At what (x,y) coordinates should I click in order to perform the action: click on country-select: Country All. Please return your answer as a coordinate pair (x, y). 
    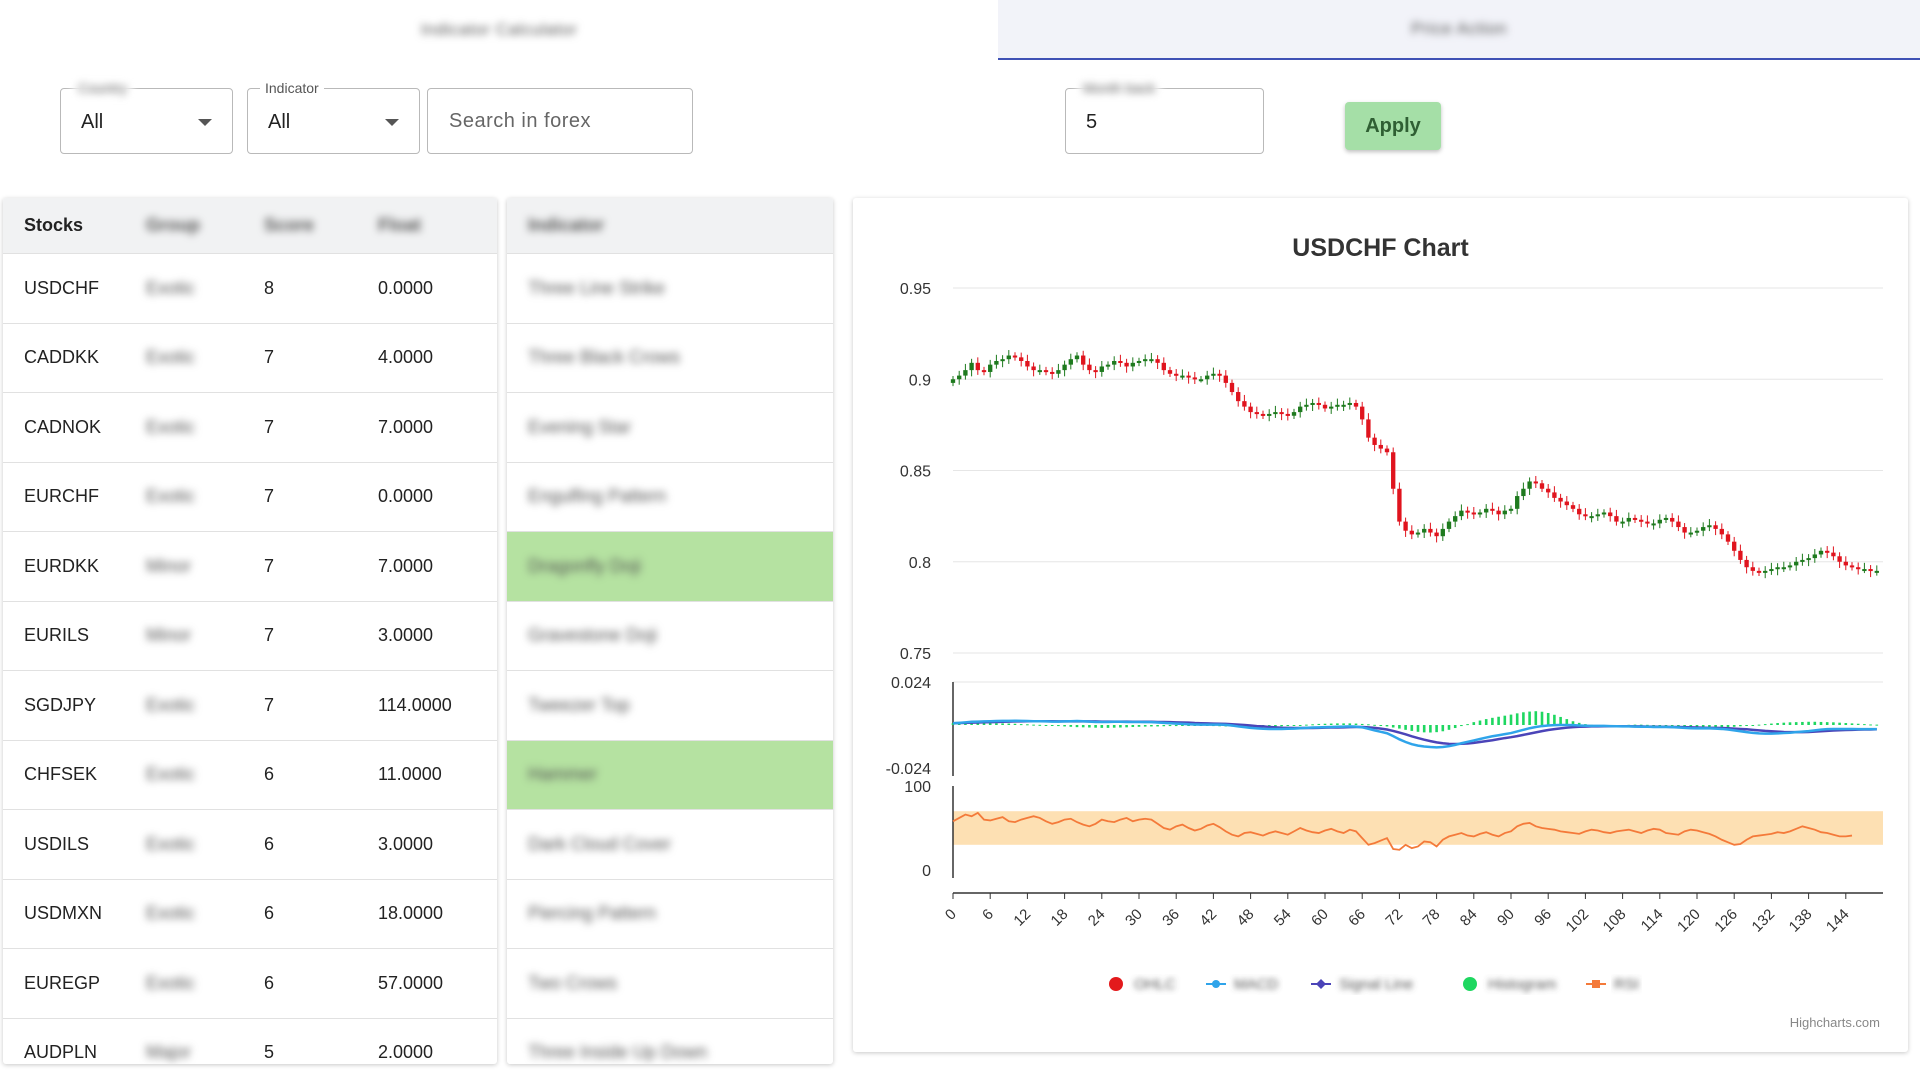
    Looking at the image, I should click on (146, 117).